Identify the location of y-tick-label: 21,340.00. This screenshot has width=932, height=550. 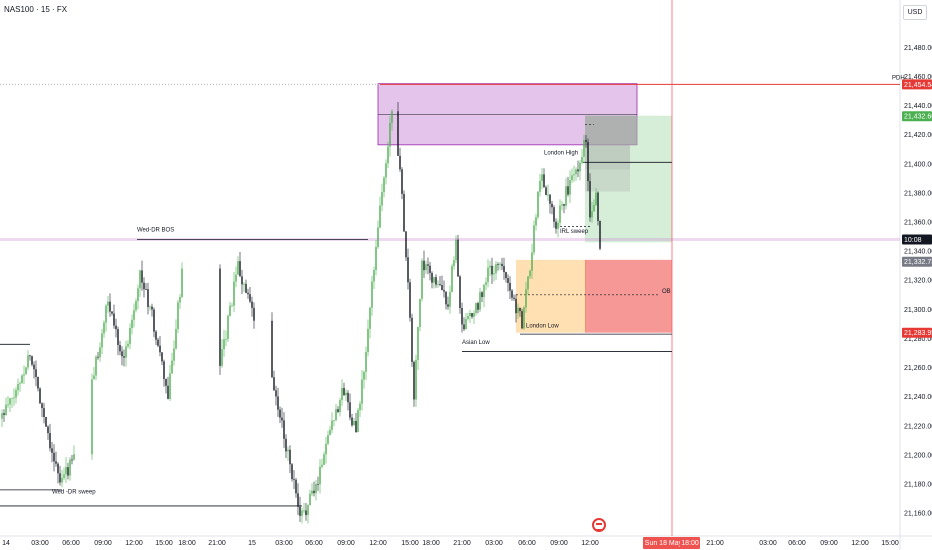
(918, 252).